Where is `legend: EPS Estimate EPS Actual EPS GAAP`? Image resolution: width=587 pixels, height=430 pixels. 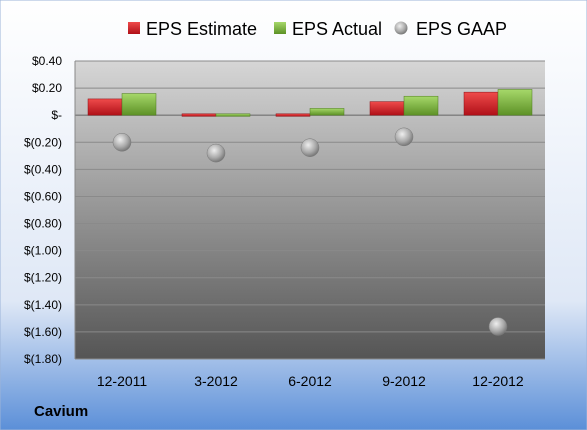 legend: EPS Estimate EPS Actual EPS GAAP is located at coordinates (317, 29).